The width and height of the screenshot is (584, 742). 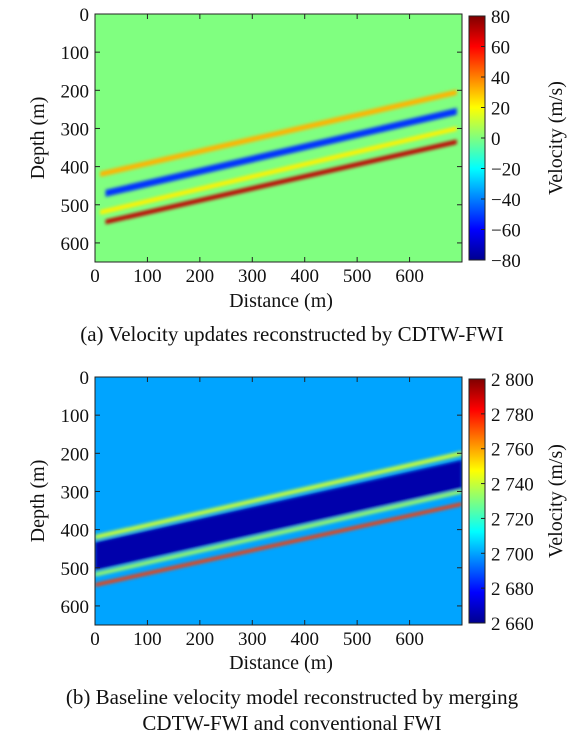 What do you see at coordinates (556, 501) in the screenshot?
I see `colorbar-label-b: Velocity (m/s)` at bounding box center [556, 501].